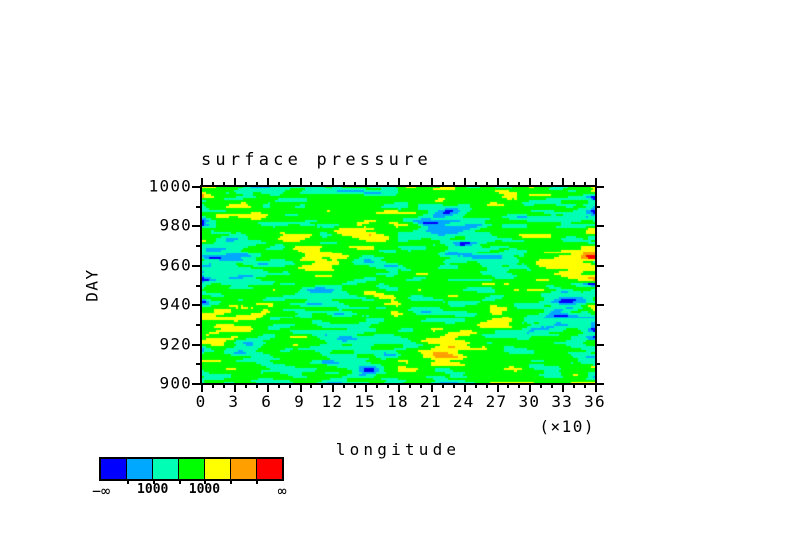  I want to click on x-tick-label: 3, so click(234, 401).